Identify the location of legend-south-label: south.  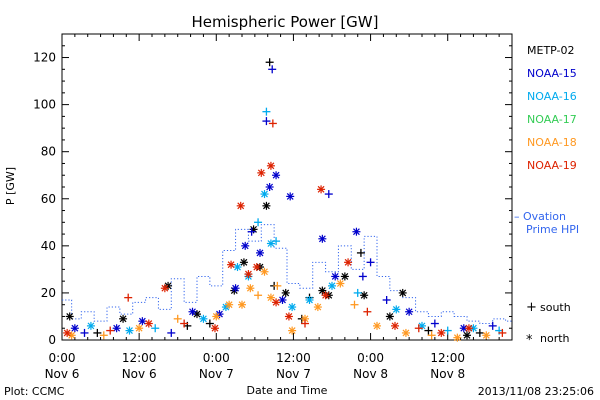
(555, 307).